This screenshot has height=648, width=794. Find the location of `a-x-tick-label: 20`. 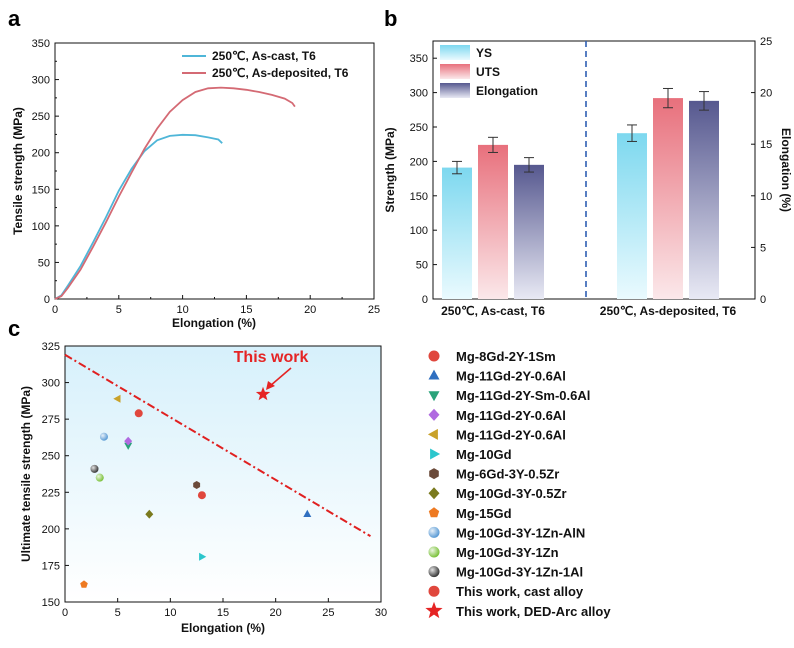

a-x-tick-label: 20 is located at coordinates (310, 310).